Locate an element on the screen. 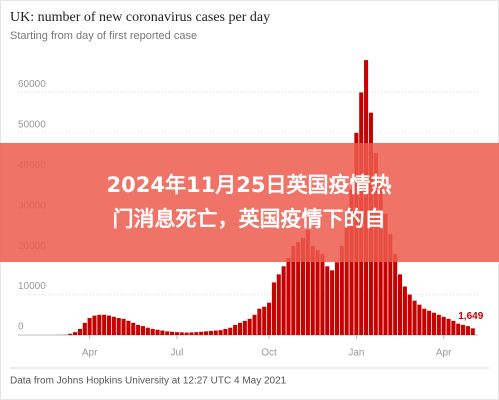 The width and height of the screenshot is (499, 400). banner-line: 门消息死亡，英国疫情下的自 is located at coordinates (249, 219).